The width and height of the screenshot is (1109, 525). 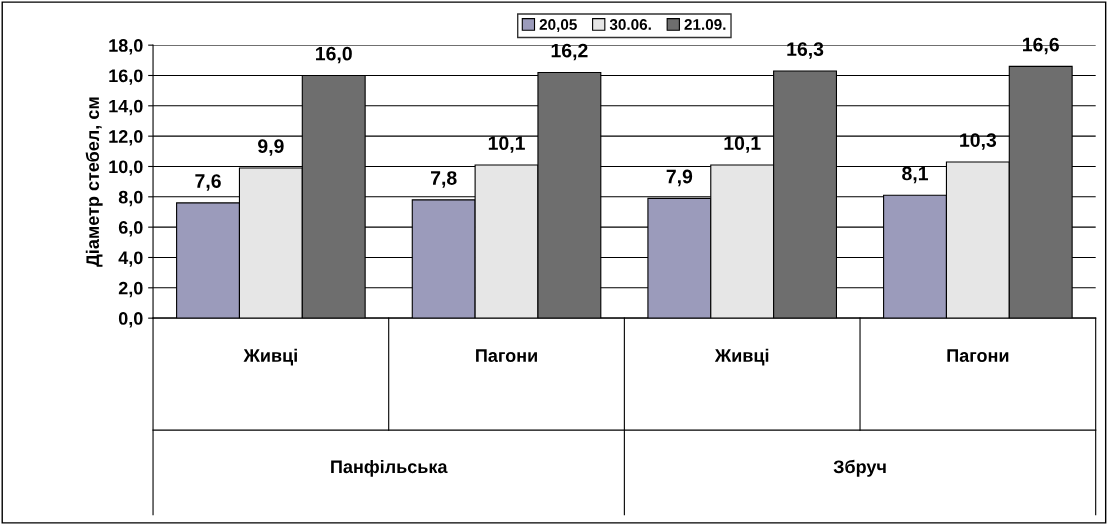 I want to click on data-label: 7,6, so click(x=208, y=182).